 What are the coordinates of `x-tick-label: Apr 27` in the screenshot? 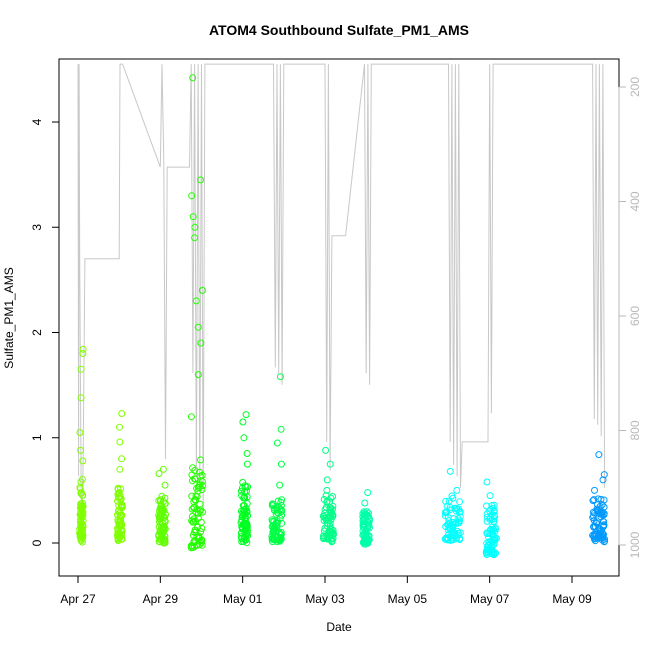 It's located at (78, 599).